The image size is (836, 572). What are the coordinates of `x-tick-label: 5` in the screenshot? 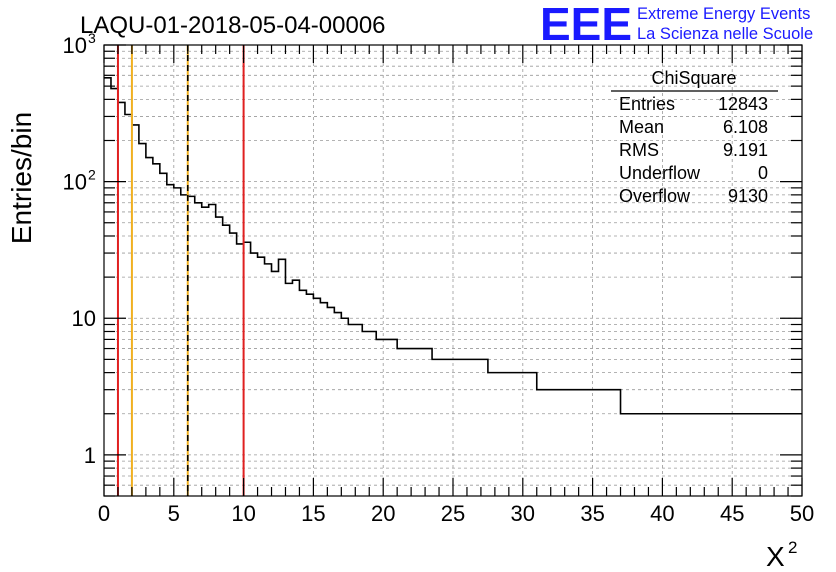 It's located at (174, 513).